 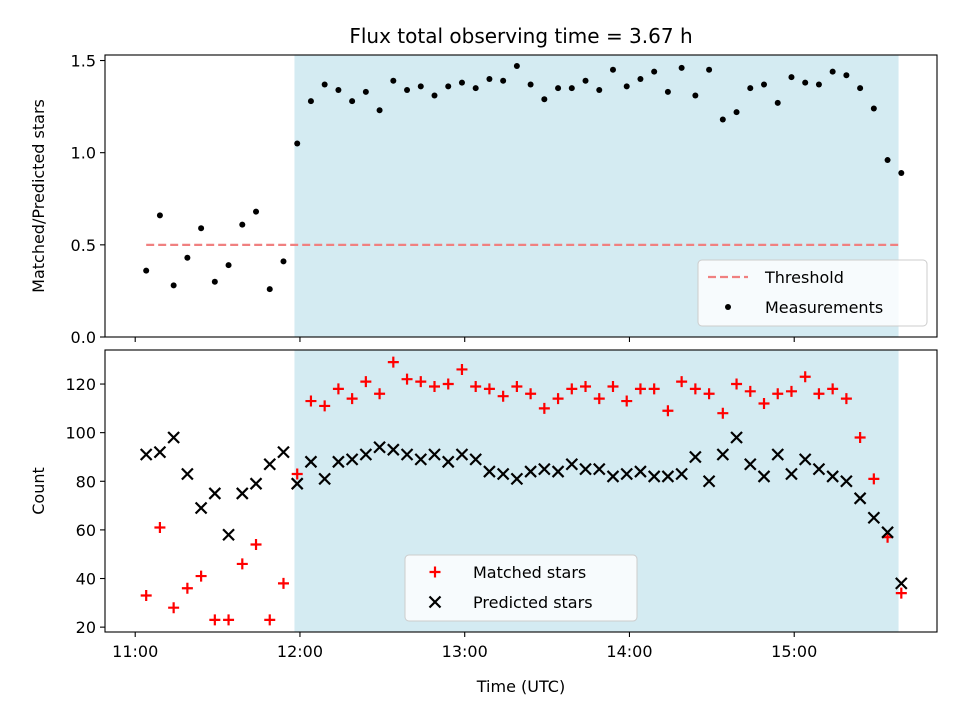 What do you see at coordinates (38, 196) in the screenshot?
I see `y-axis-title: Matched/Predicted stars` at bounding box center [38, 196].